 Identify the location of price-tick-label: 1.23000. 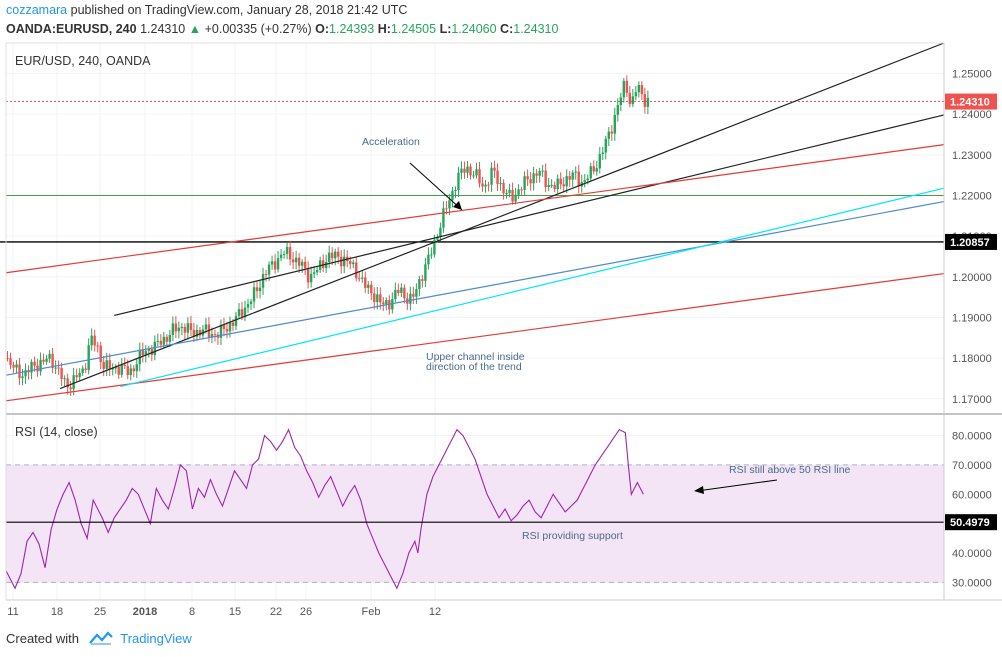
(972, 156).